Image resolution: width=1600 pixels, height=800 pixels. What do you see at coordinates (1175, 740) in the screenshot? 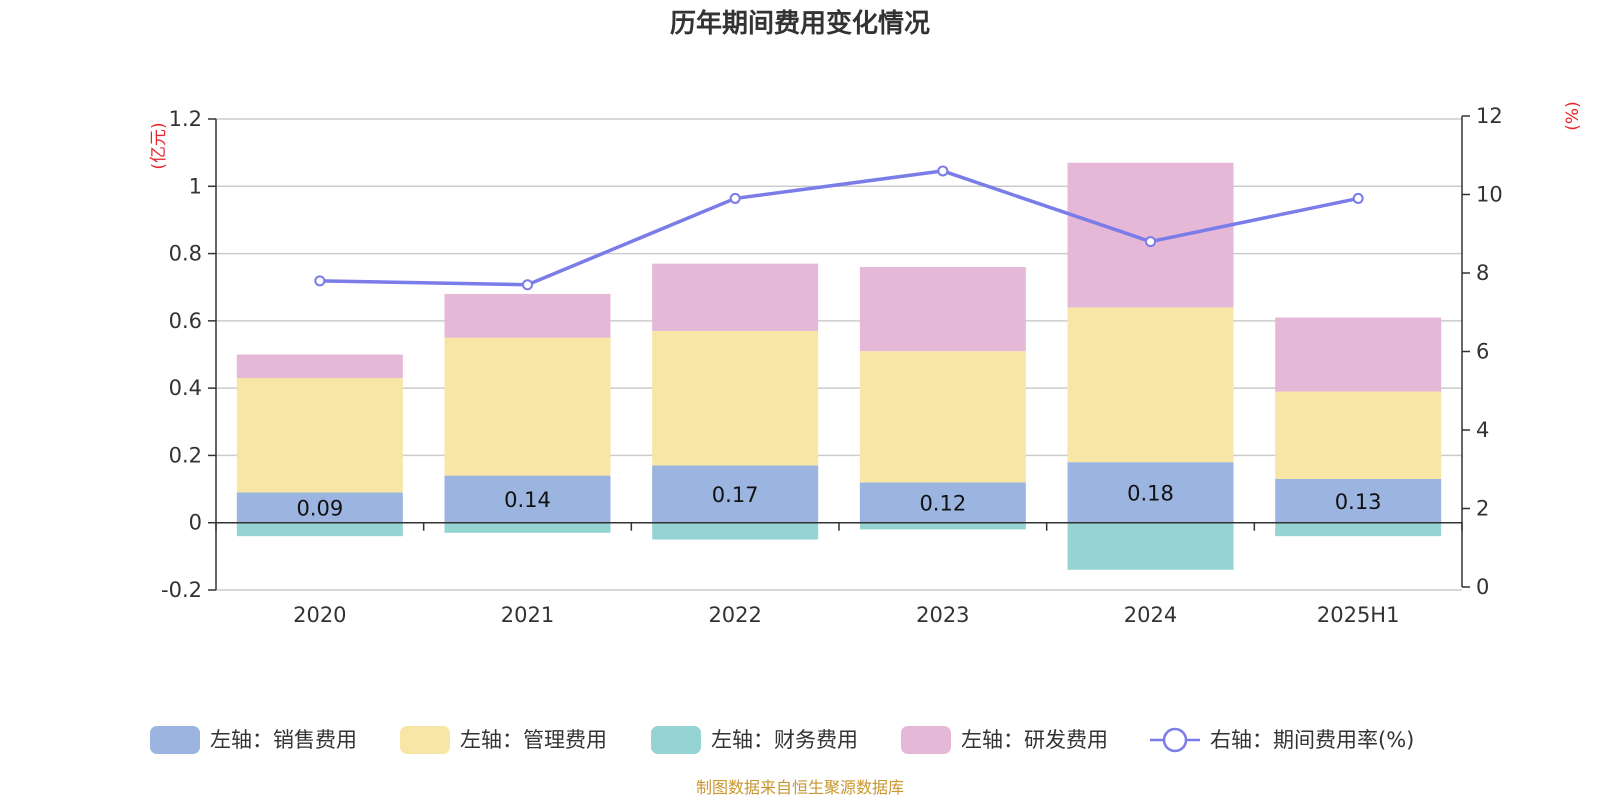
I see `legend-line-marker` at bounding box center [1175, 740].